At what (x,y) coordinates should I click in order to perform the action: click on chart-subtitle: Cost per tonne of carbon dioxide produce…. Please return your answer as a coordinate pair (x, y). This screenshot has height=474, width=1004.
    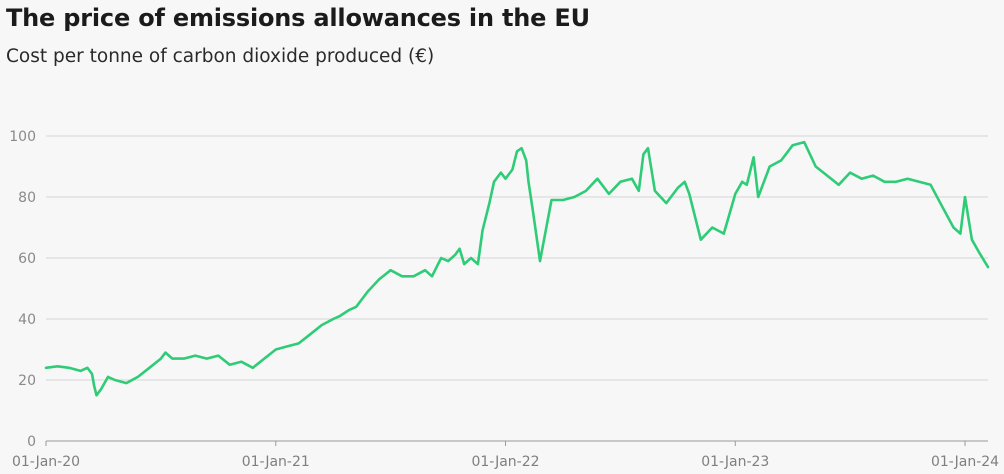
    Looking at the image, I should click on (220, 56).